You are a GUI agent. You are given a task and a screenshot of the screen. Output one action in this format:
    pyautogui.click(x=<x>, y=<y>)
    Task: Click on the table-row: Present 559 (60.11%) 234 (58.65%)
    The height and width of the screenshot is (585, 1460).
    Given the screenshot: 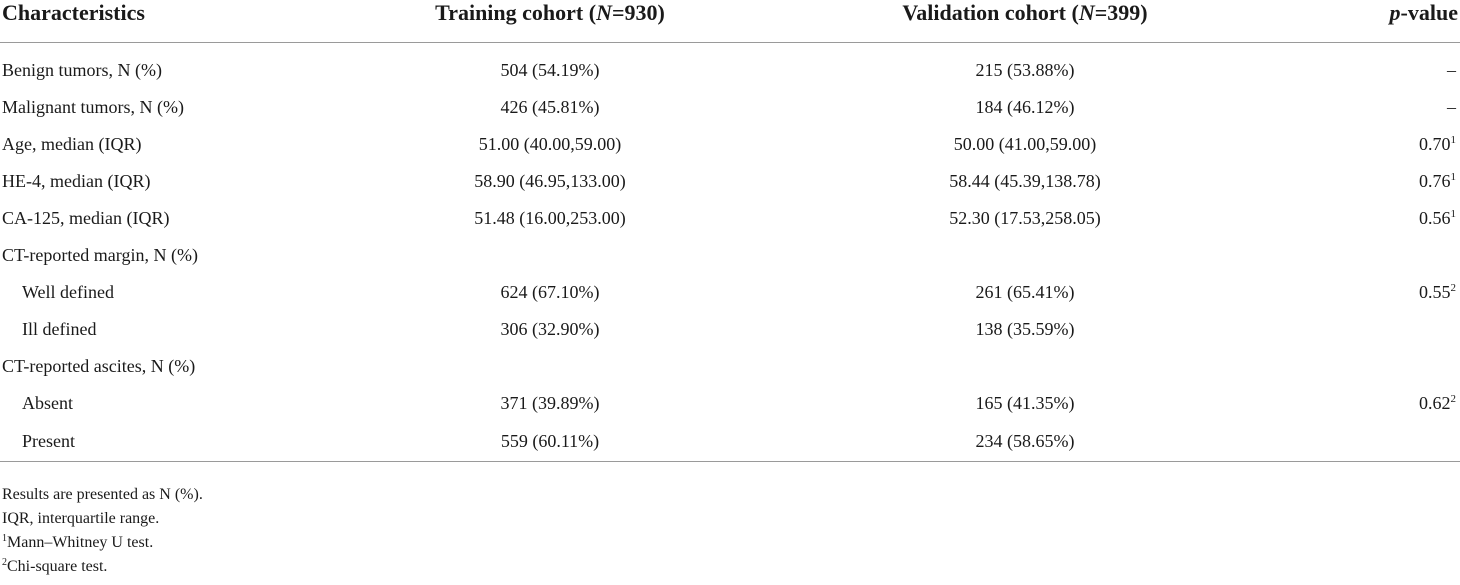 What is the action you would take?
    pyautogui.click(x=730, y=441)
    